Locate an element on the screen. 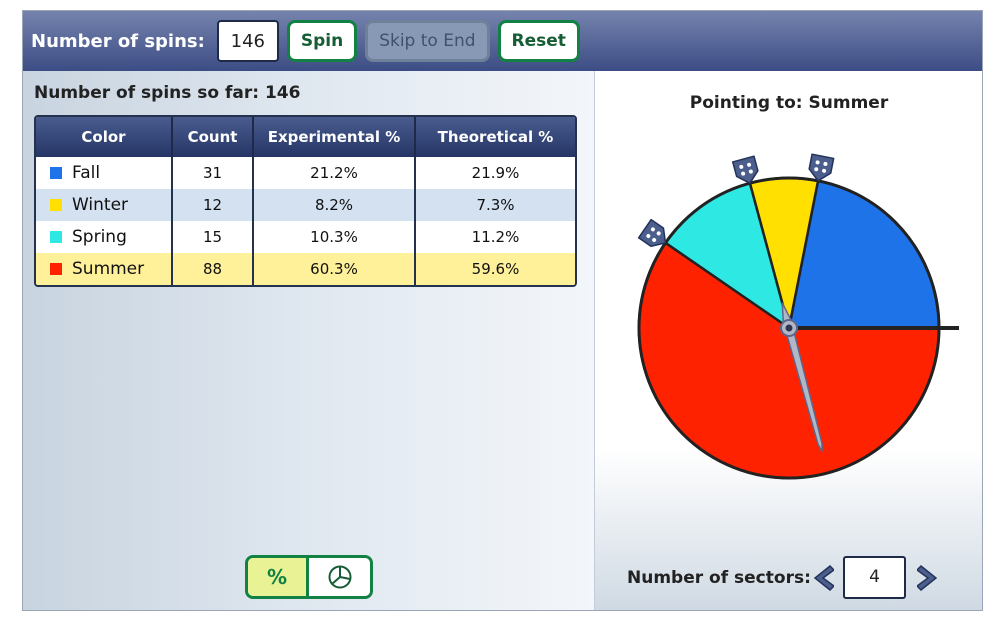  table-row: Spring 15 10.3% 11.2% is located at coordinates (305, 237).